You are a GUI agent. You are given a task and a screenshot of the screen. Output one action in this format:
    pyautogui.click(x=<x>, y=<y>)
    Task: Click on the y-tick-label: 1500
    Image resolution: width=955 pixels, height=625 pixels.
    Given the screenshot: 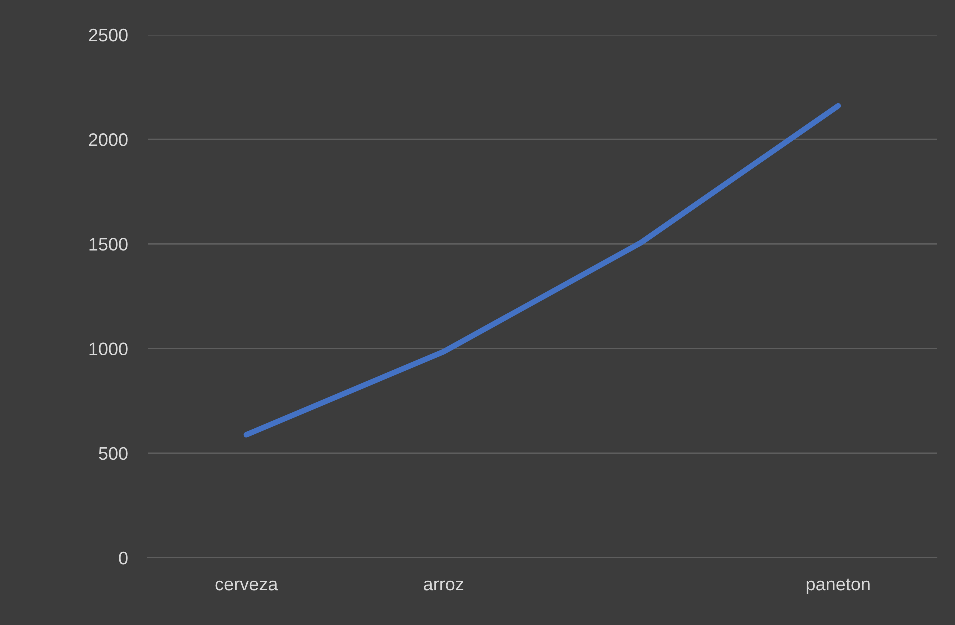 What is the action you would take?
    pyautogui.click(x=109, y=244)
    